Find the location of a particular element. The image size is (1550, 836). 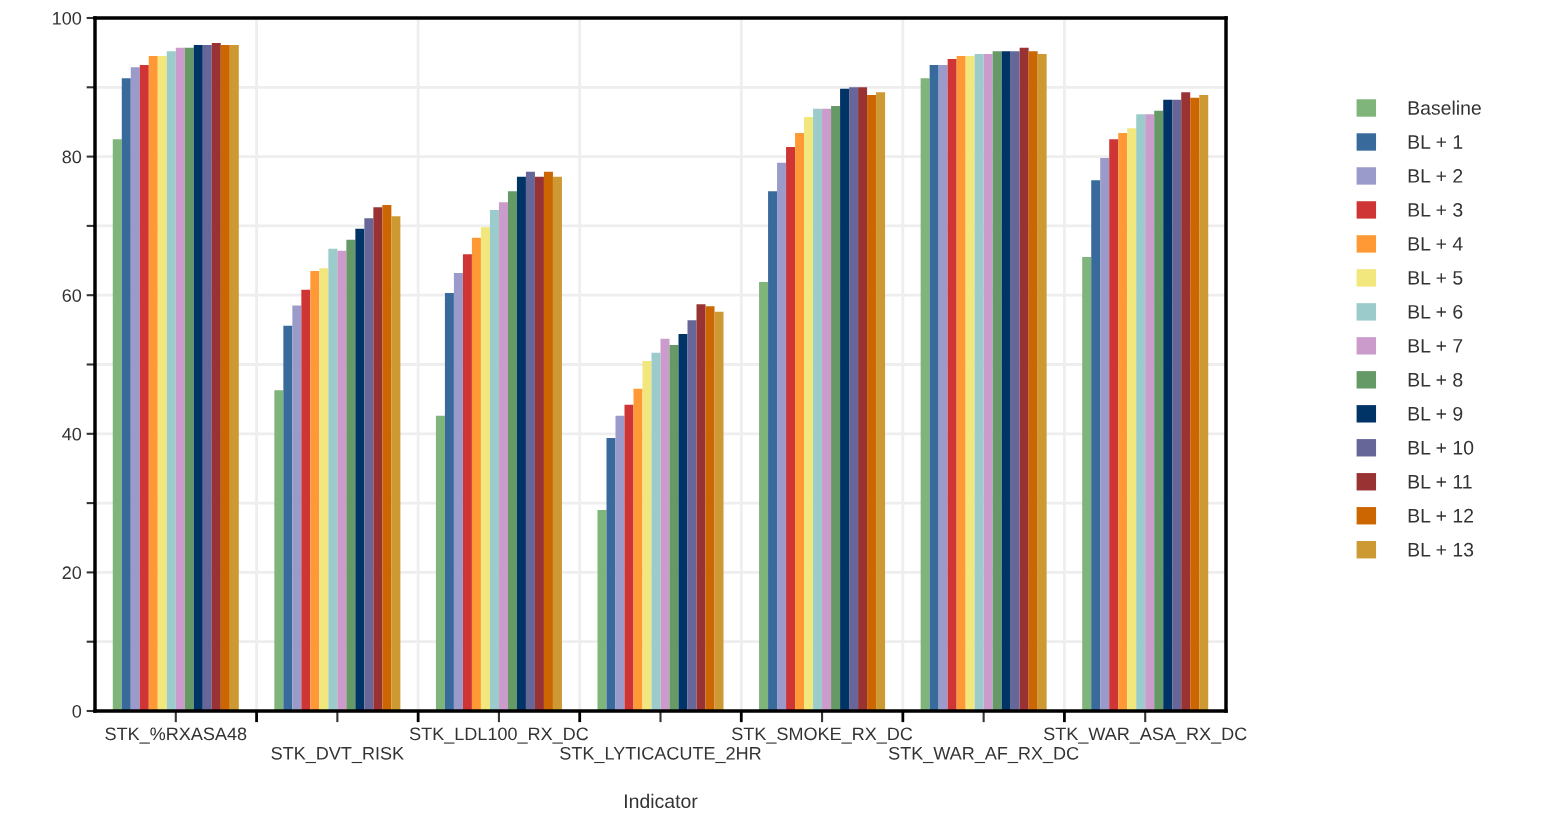

legend-label: BL + 11 is located at coordinates (1440, 482).